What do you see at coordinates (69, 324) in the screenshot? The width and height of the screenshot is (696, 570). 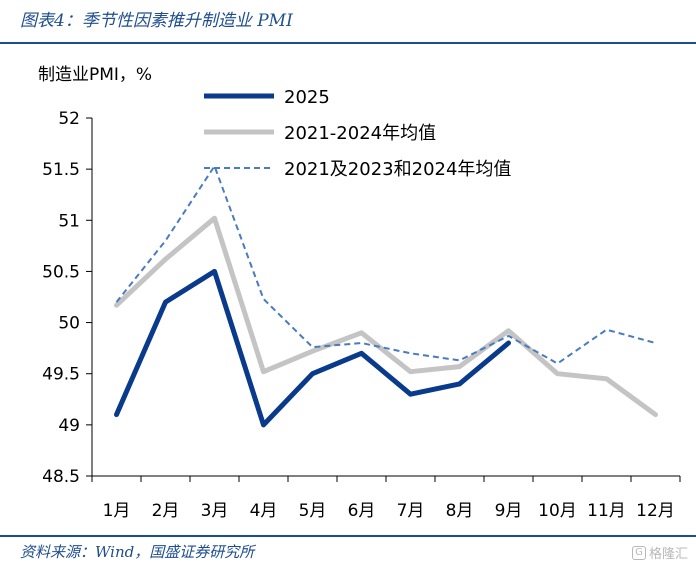 I see `y-tick-label: 50` at bounding box center [69, 324].